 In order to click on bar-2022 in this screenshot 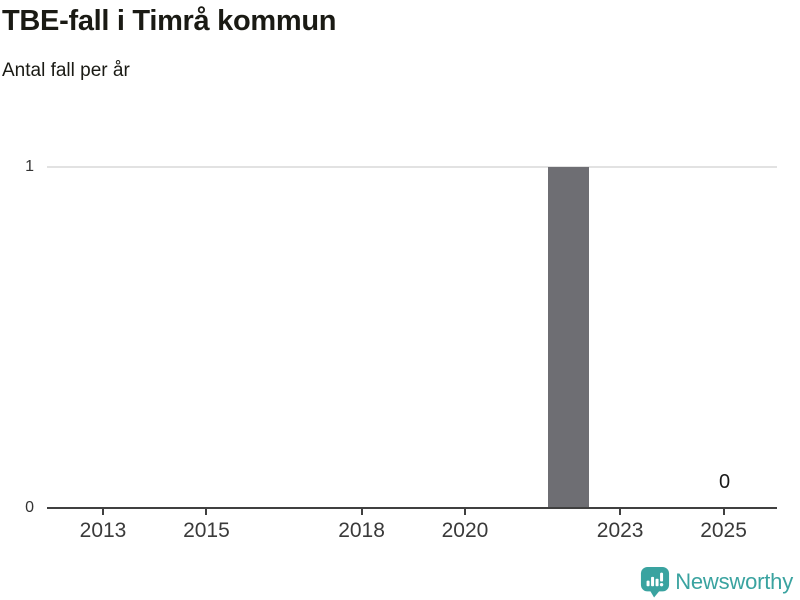, I will do `click(568, 337)`.